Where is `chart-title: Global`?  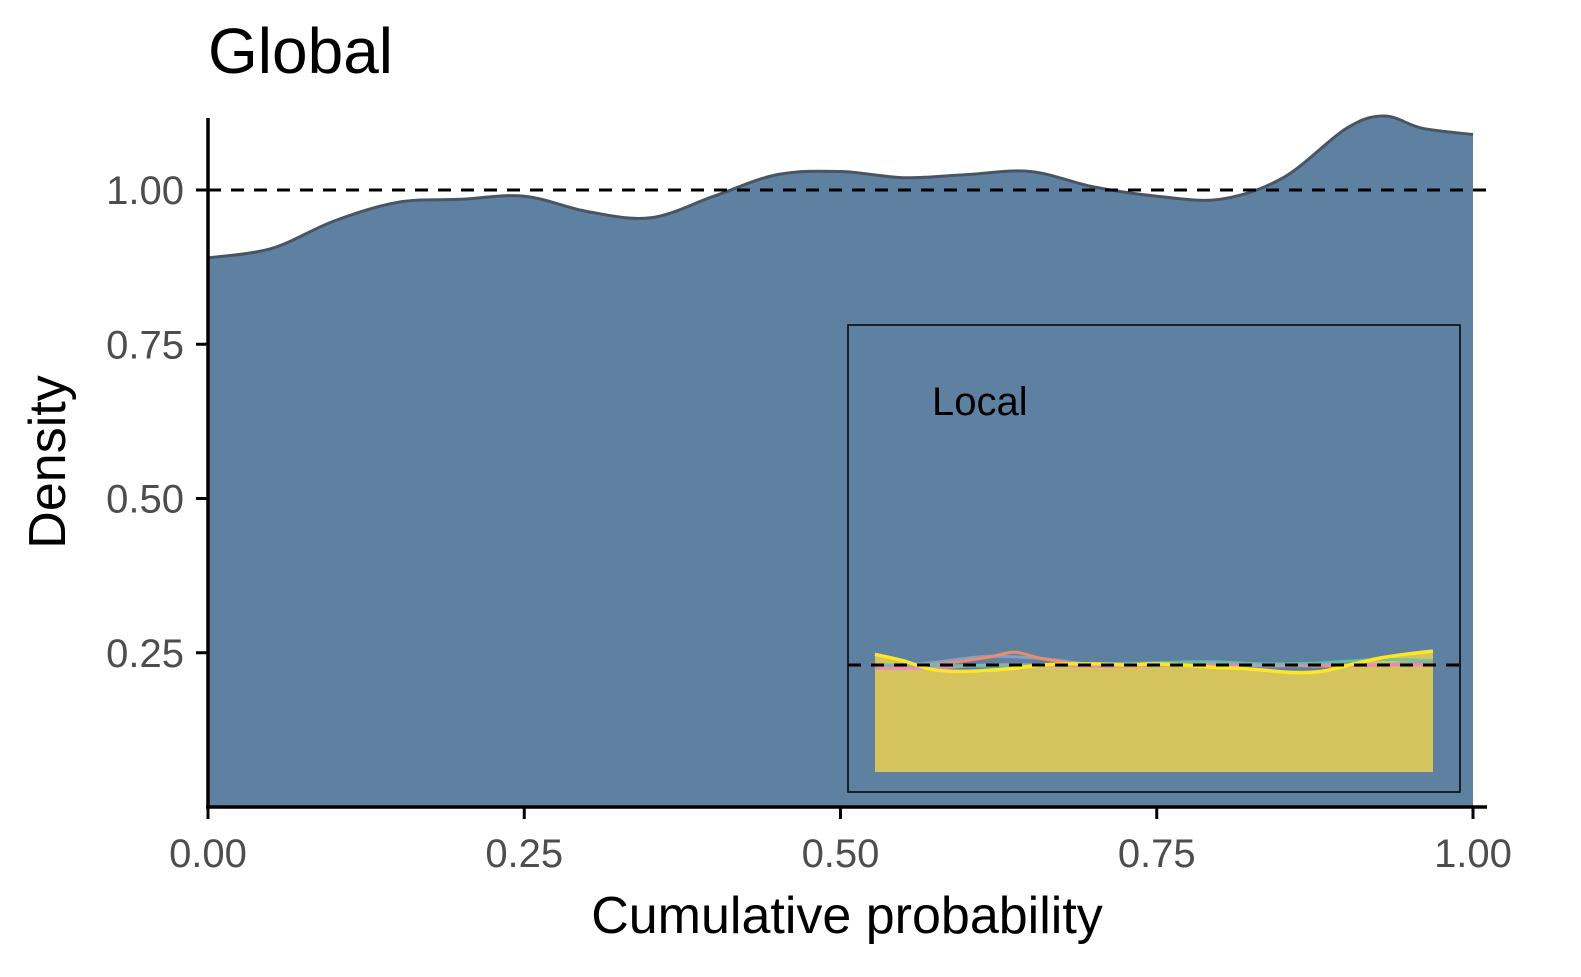 chart-title: Global is located at coordinates (300, 51).